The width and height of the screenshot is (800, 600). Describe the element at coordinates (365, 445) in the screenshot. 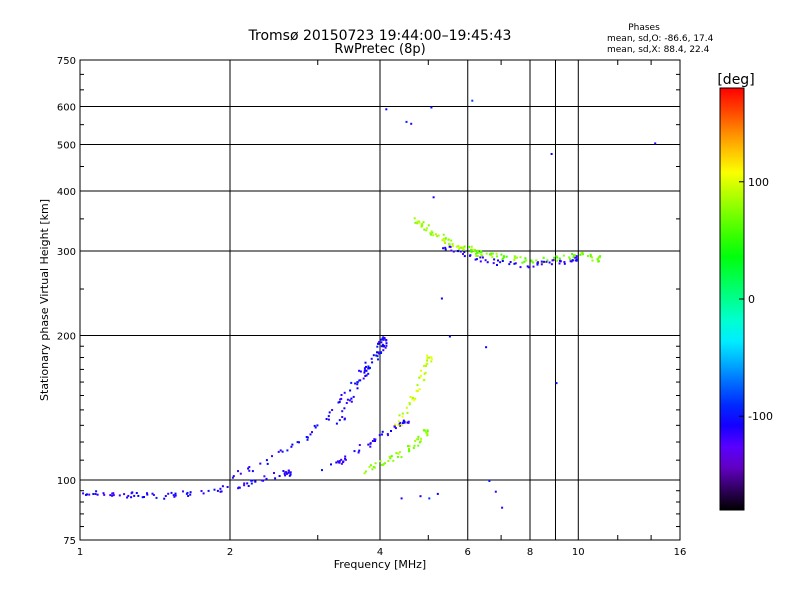

I see `trace-middle-trace` at that location.